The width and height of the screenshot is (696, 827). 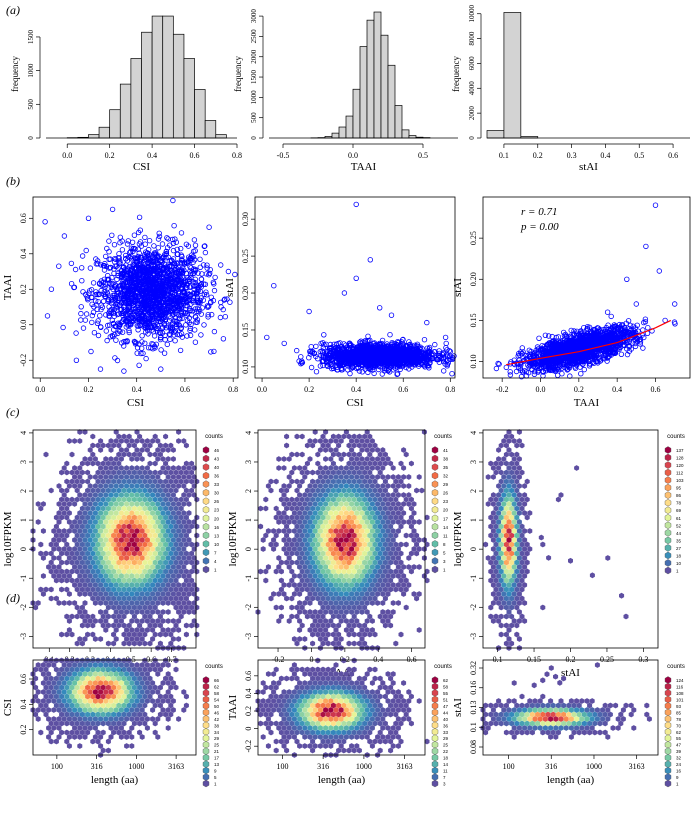 What do you see at coordinates (245, 293) in the screenshot?
I see `y-tick-label: 0.20` at bounding box center [245, 293].